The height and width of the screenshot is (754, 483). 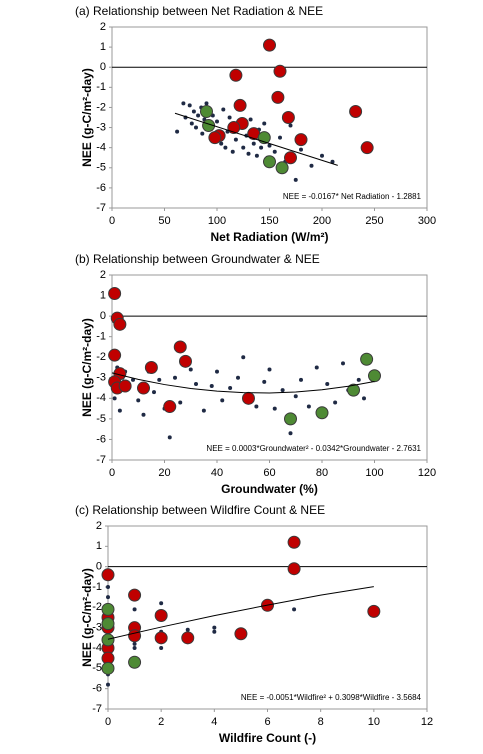 What do you see at coordinates (103, 67) in the screenshot?
I see `y-tick-label: 0` at bounding box center [103, 67].